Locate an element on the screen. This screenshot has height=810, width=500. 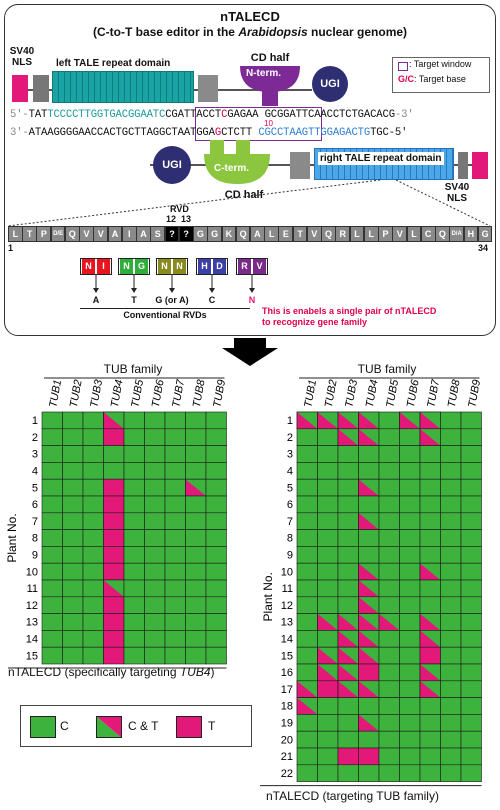
legend-ct-label: C & T is located at coordinates (143, 726).